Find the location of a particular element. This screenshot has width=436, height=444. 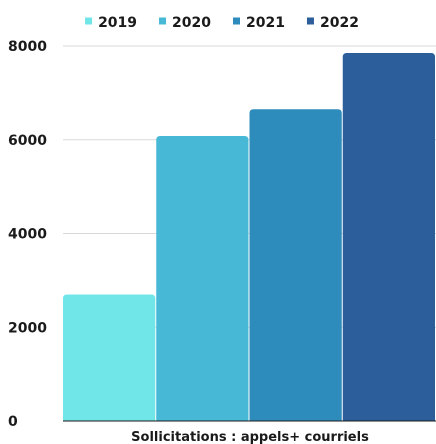

y-tick-label: 4000 is located at coordinates (27, 235).